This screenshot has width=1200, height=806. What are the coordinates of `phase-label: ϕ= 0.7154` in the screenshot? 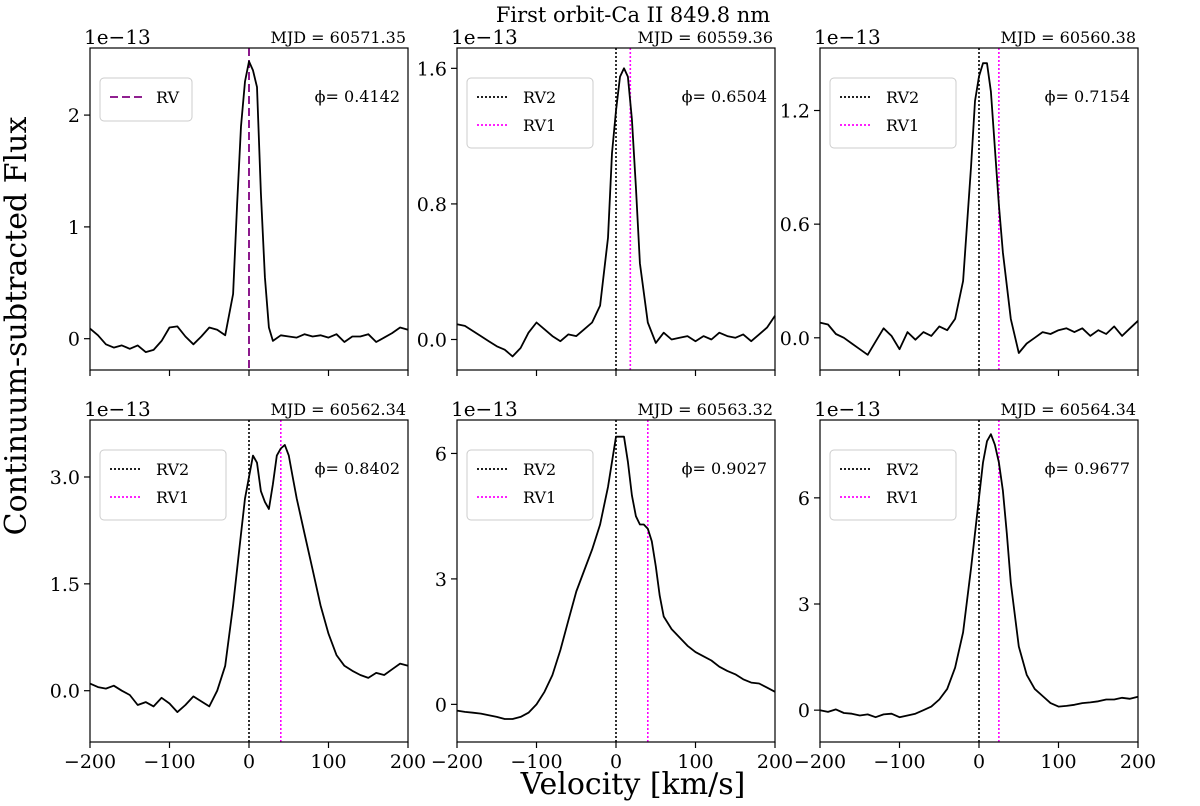 It's located at (1087, 96).